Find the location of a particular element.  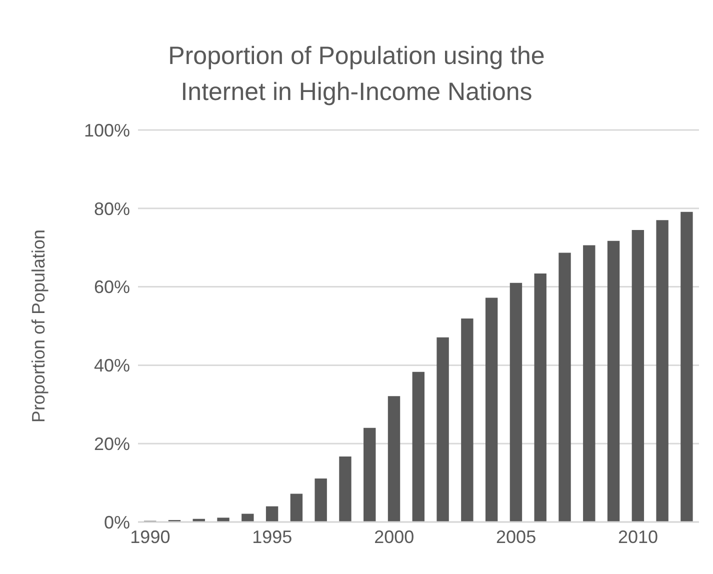

y-axis-title: Proportion of Population is located at coordinates (38, 326).